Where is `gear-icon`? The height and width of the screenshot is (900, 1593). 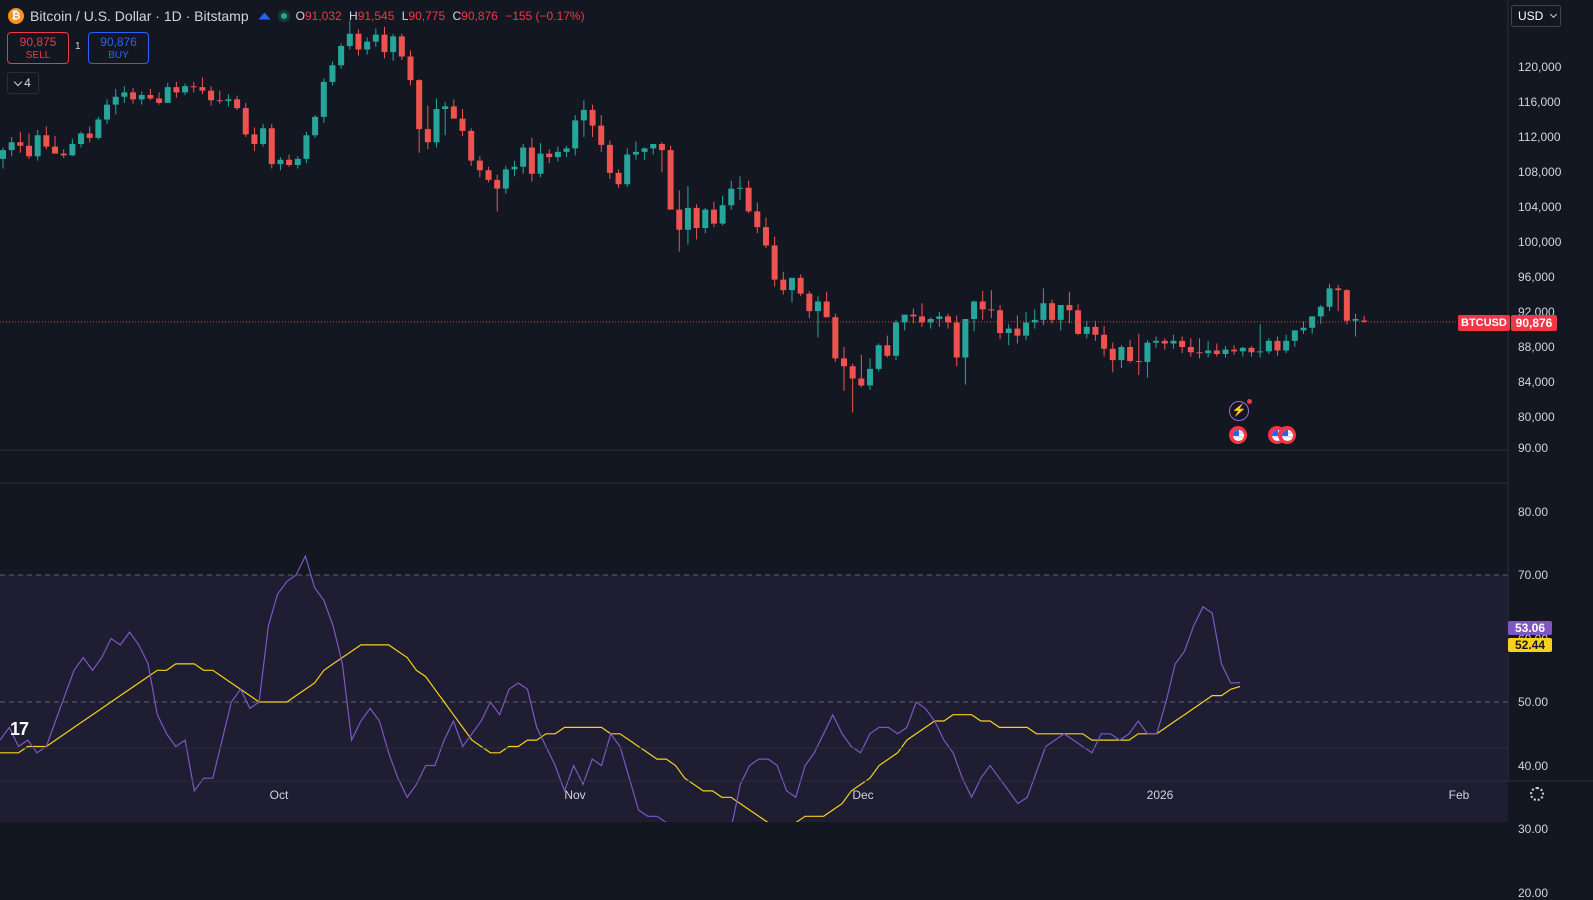 gear-icon is located at coordinates (1537, 794).